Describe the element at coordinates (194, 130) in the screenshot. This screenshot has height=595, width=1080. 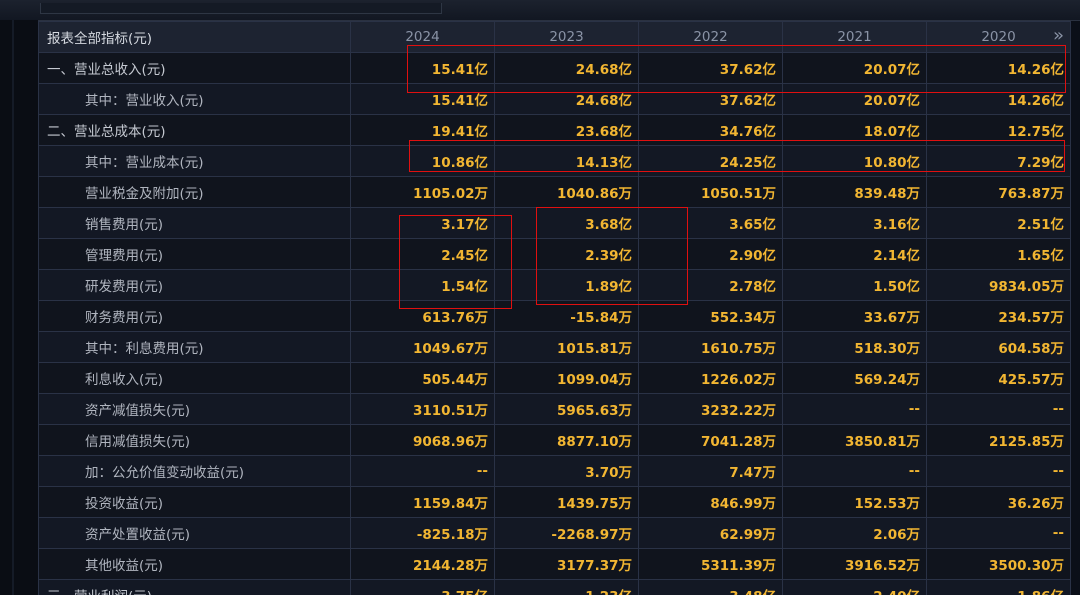
I see `row-label: 二、营业总成本(元)` at that location.